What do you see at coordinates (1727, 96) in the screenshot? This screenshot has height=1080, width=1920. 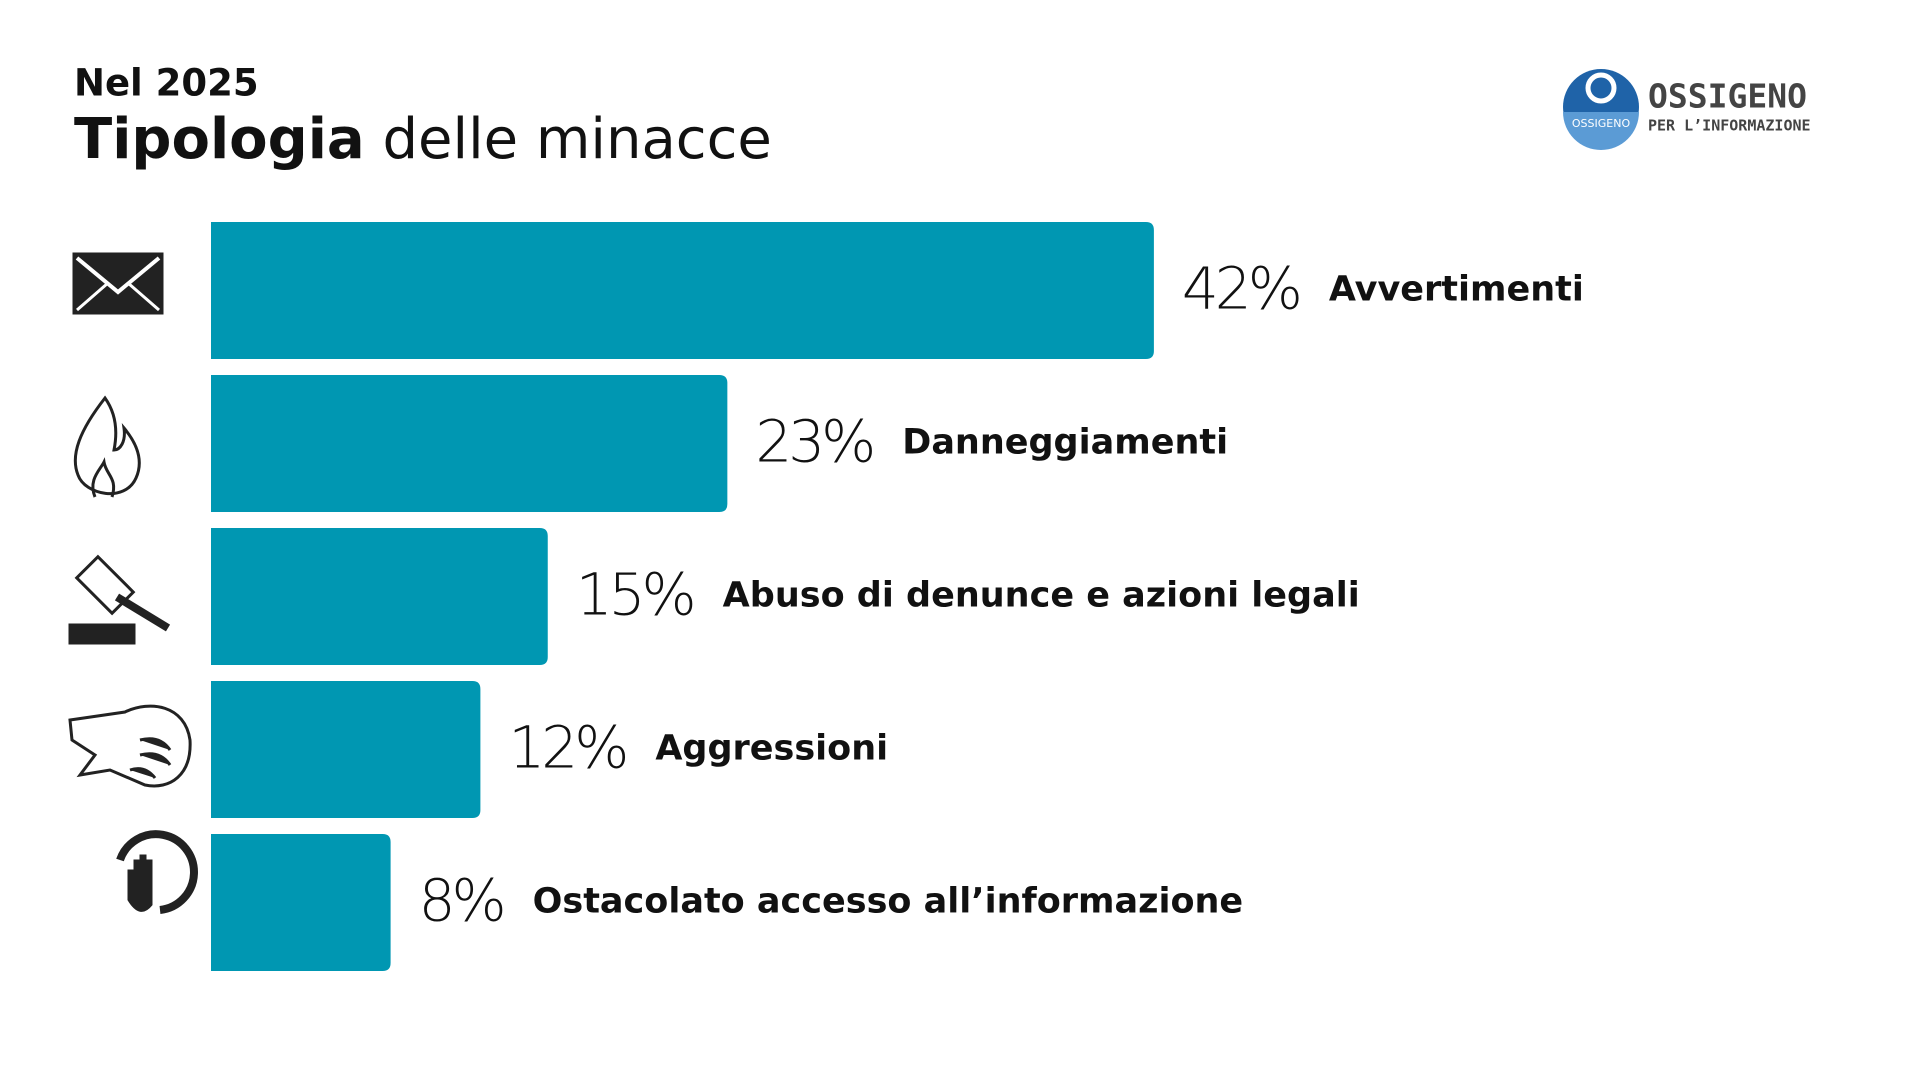 I see `logo-name: OSSIGENO` at bounding box center [1727, 96].